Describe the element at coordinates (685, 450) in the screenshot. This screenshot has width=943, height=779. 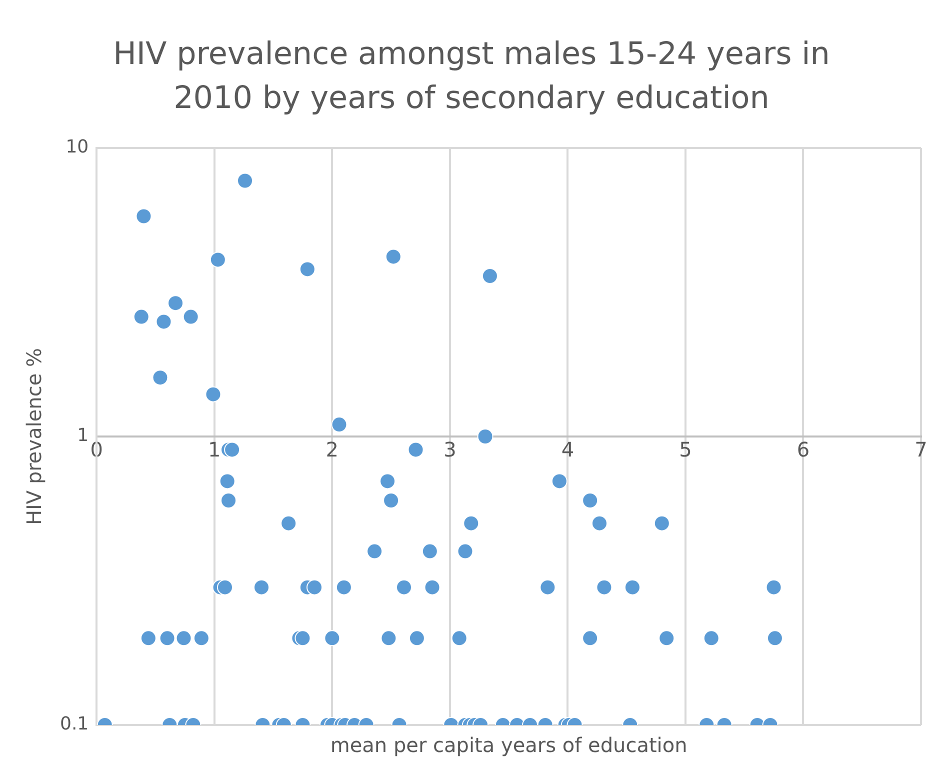
I see `x-tick-label: 5` at that location.